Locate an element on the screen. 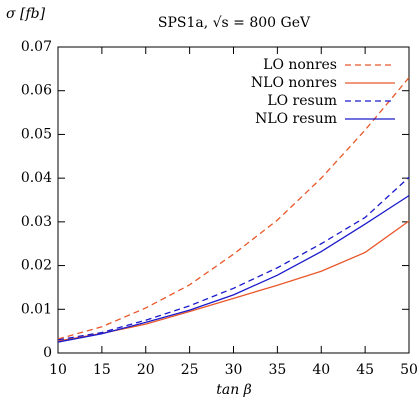  legend-label: NLO resum is located at coordinates (296, 119).